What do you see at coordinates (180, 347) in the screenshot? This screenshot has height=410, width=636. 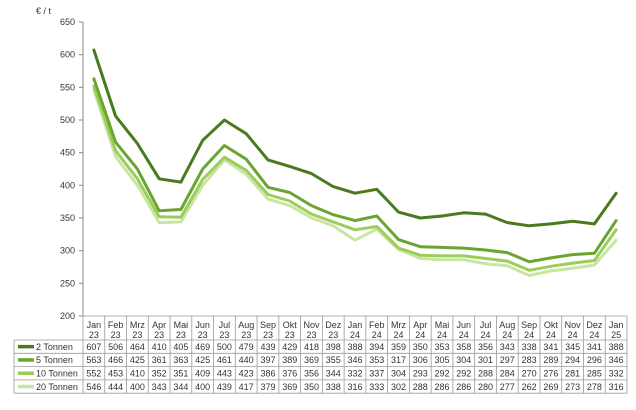 I see `data-value-label: 405` at bounding box center [180, 347].